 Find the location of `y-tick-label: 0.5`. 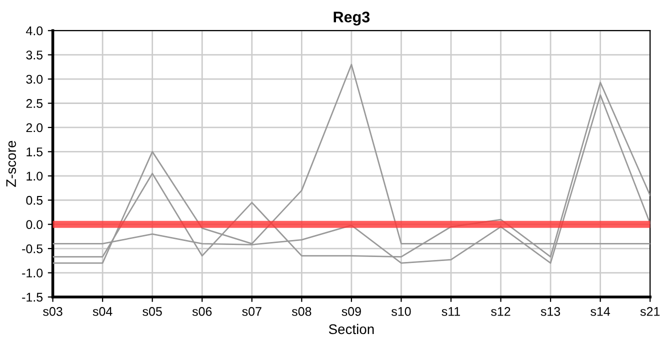

y-tick-label: 0.5 is located at coordinates (34, 200).